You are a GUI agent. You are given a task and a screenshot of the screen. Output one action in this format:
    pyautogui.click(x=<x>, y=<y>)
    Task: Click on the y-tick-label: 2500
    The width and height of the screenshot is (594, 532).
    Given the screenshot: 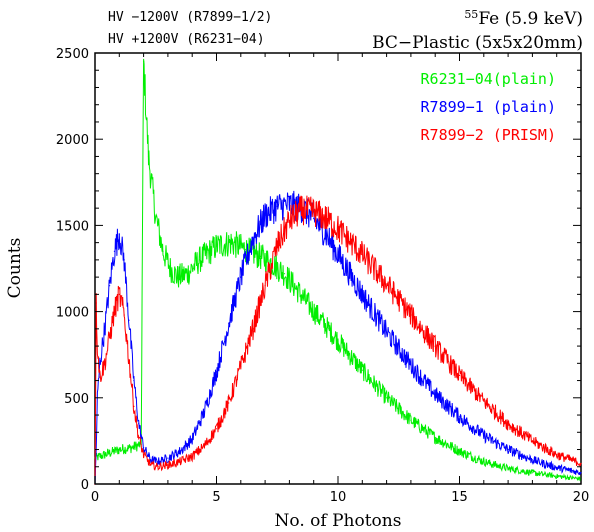 What is the action you would take?
    pyautogui.click(x=72, y=54)
    